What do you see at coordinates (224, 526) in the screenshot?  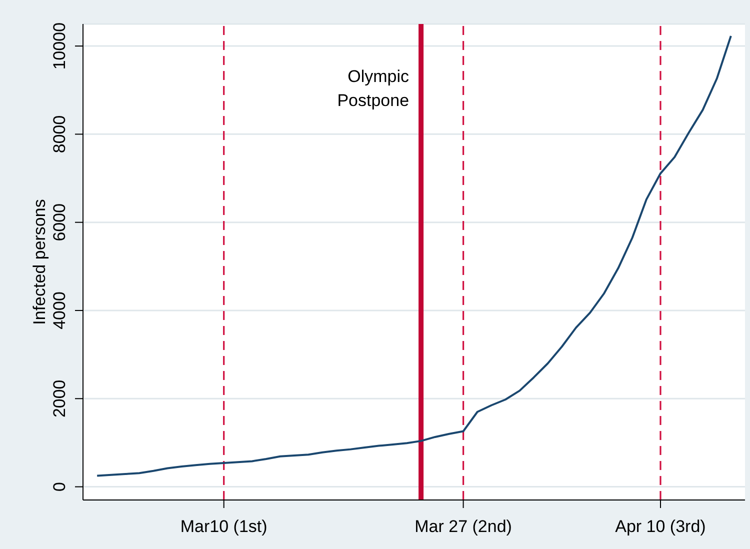 I see `x-tick-label: Mar10 (1st)` at bounding box center [224, 526].